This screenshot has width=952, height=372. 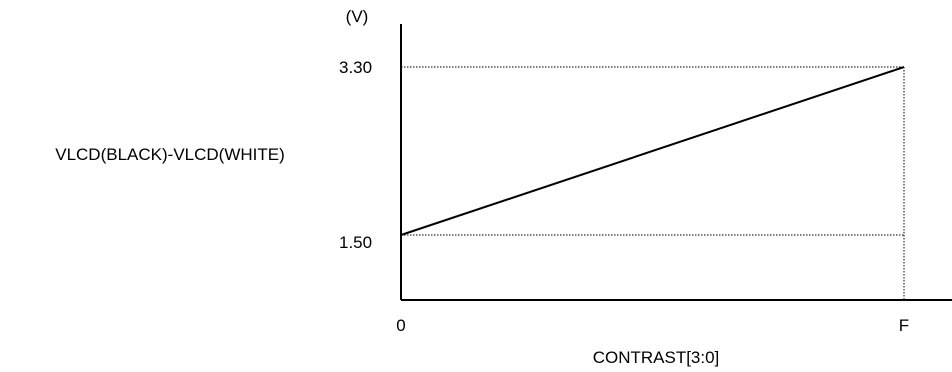 What do you see at coordinates (904, 325) in the screenshot?
I see `x-tick-label: F` at bounding box center [904, 325].